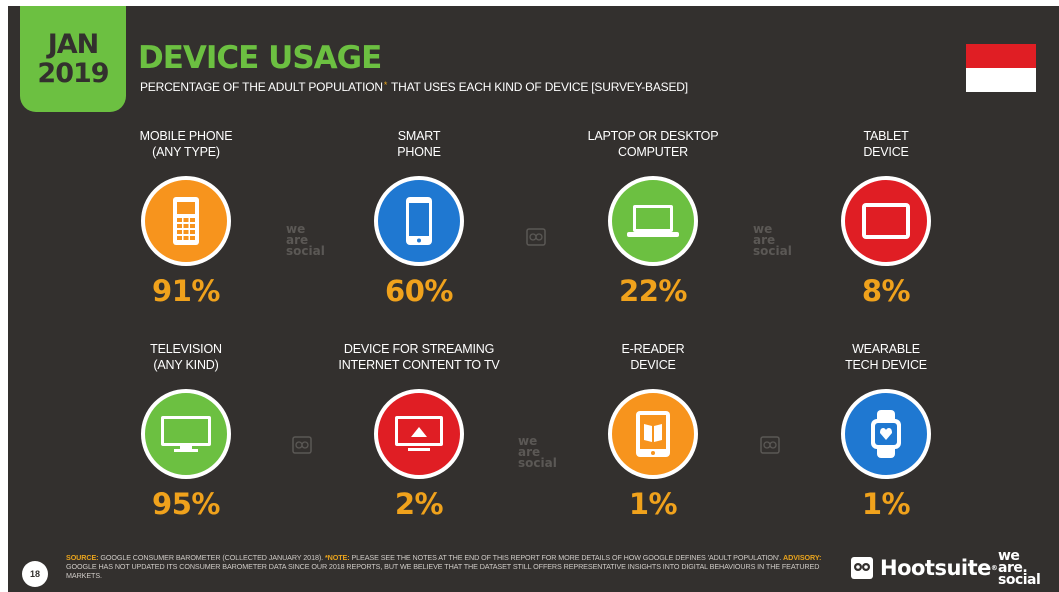 The height and width of the screenshot is (592, 1059). Describe the element at coordinates (653, 434) in the screenshot. I see `ereader-icon` at that location.